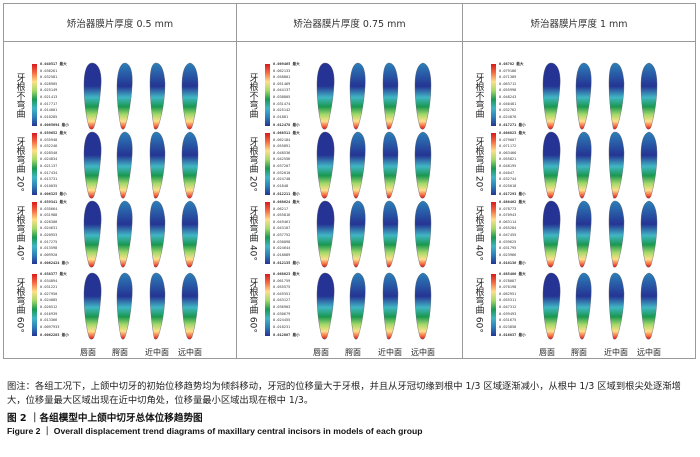 This screenshot has height=457, width=700. Describe the element at coordinates (282, 77) in the screenshot. I see `legend-value: 0.058801` at that location.